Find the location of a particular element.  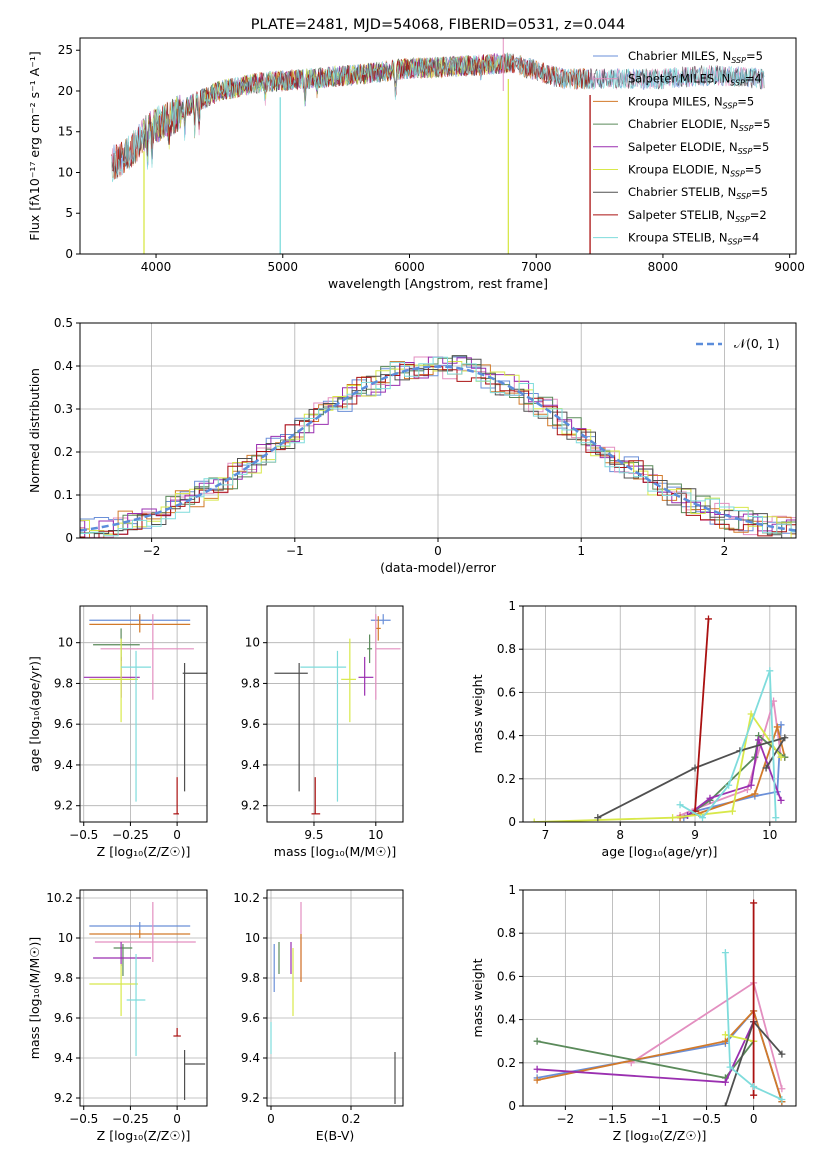

x-axis-label: E(B-V) is located at coordinates (335, 1135).